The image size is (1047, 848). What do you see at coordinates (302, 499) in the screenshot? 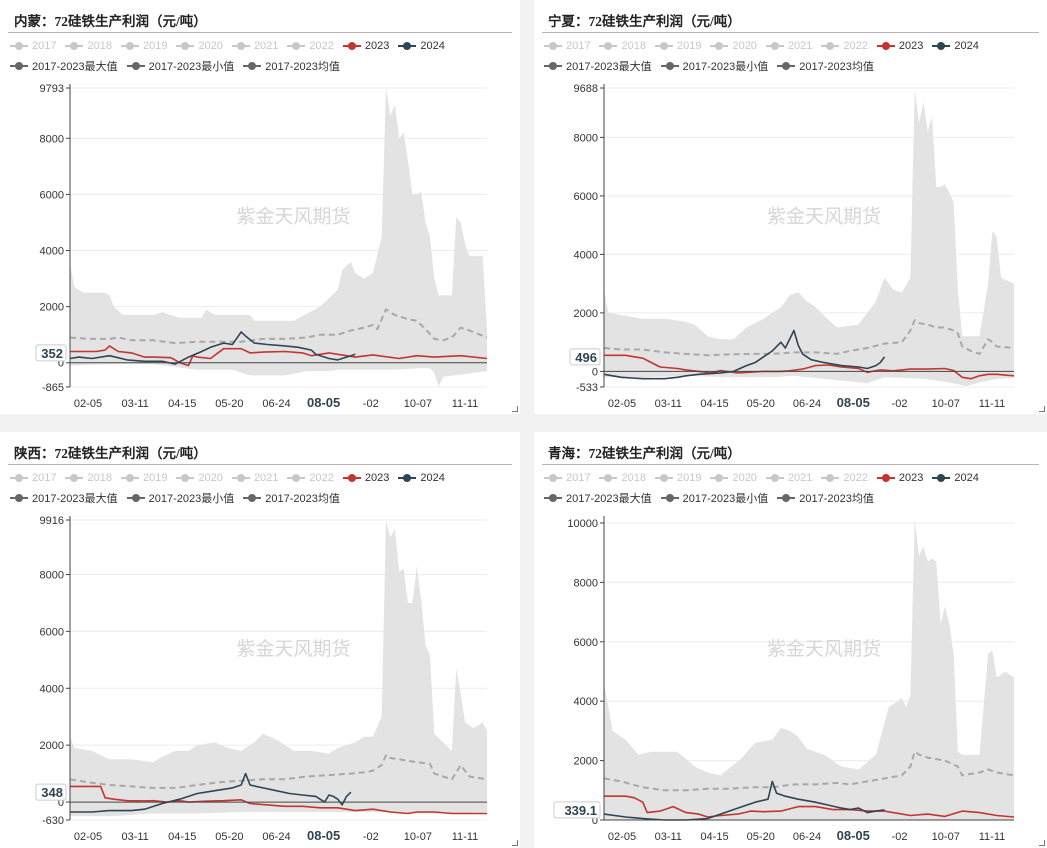
I see `legend-label: 2017-2023均值` at bounding box center [302, 499].